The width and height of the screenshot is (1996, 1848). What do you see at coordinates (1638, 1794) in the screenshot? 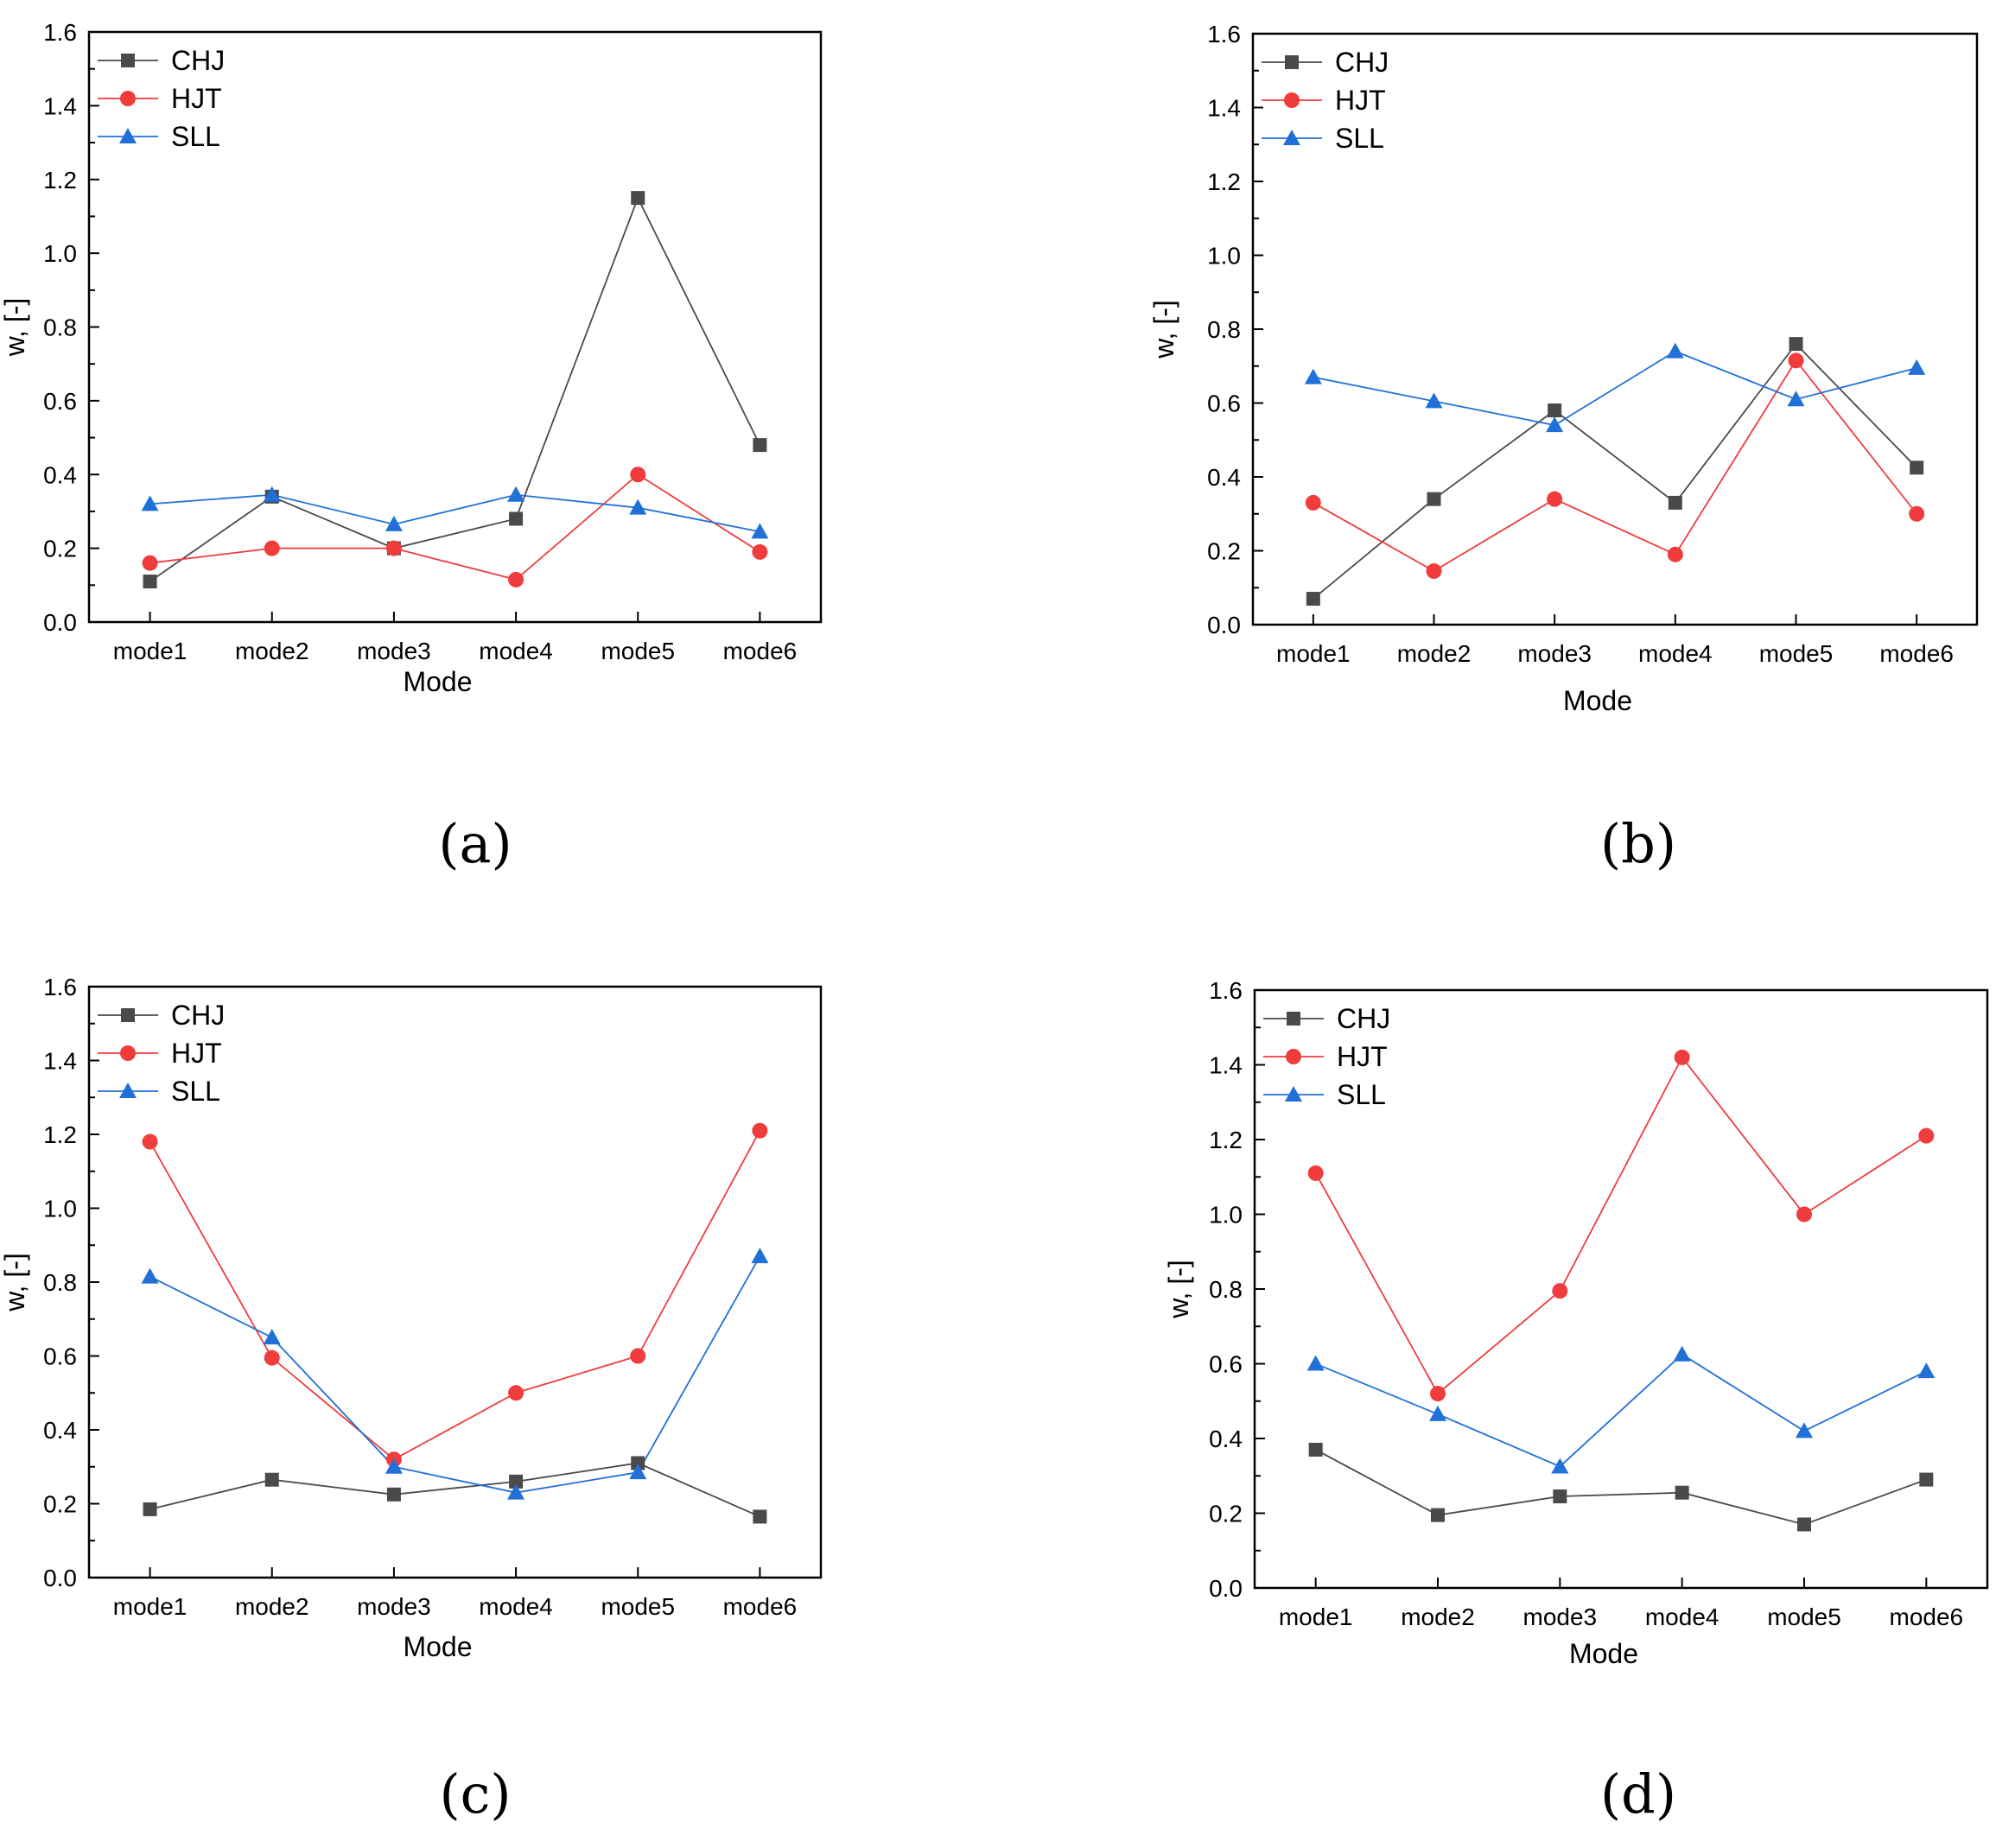
I see `panel-label-d: (d)` at bounding box center [1638, 1794].